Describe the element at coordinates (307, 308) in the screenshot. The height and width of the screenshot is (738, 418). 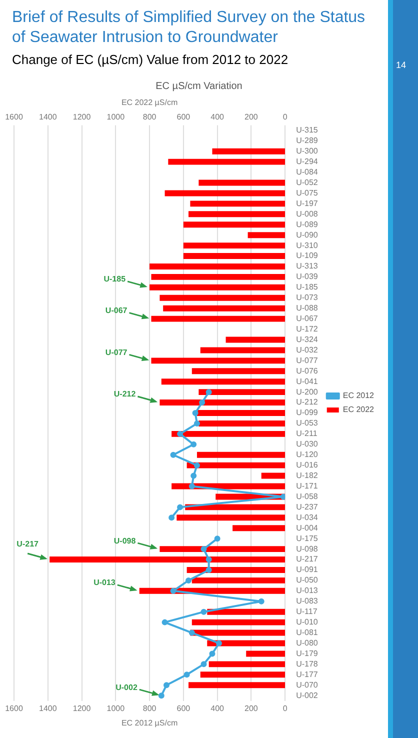
I see `y-tick-label: U-088` at that location.